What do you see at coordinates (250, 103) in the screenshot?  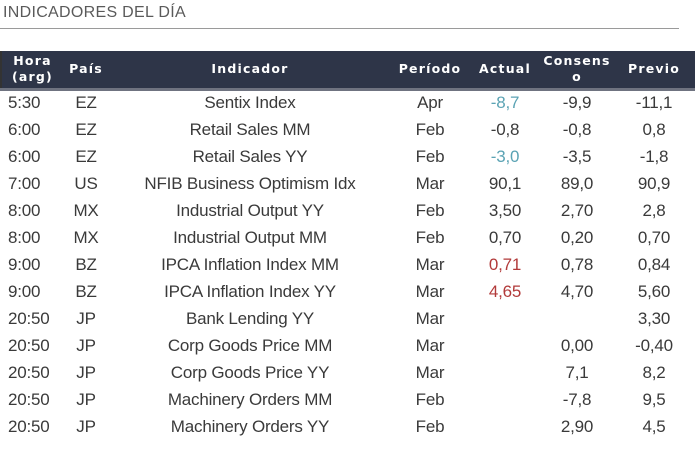 I see `cell-indicador: Sentix Index` at bounding box center [250, 103].